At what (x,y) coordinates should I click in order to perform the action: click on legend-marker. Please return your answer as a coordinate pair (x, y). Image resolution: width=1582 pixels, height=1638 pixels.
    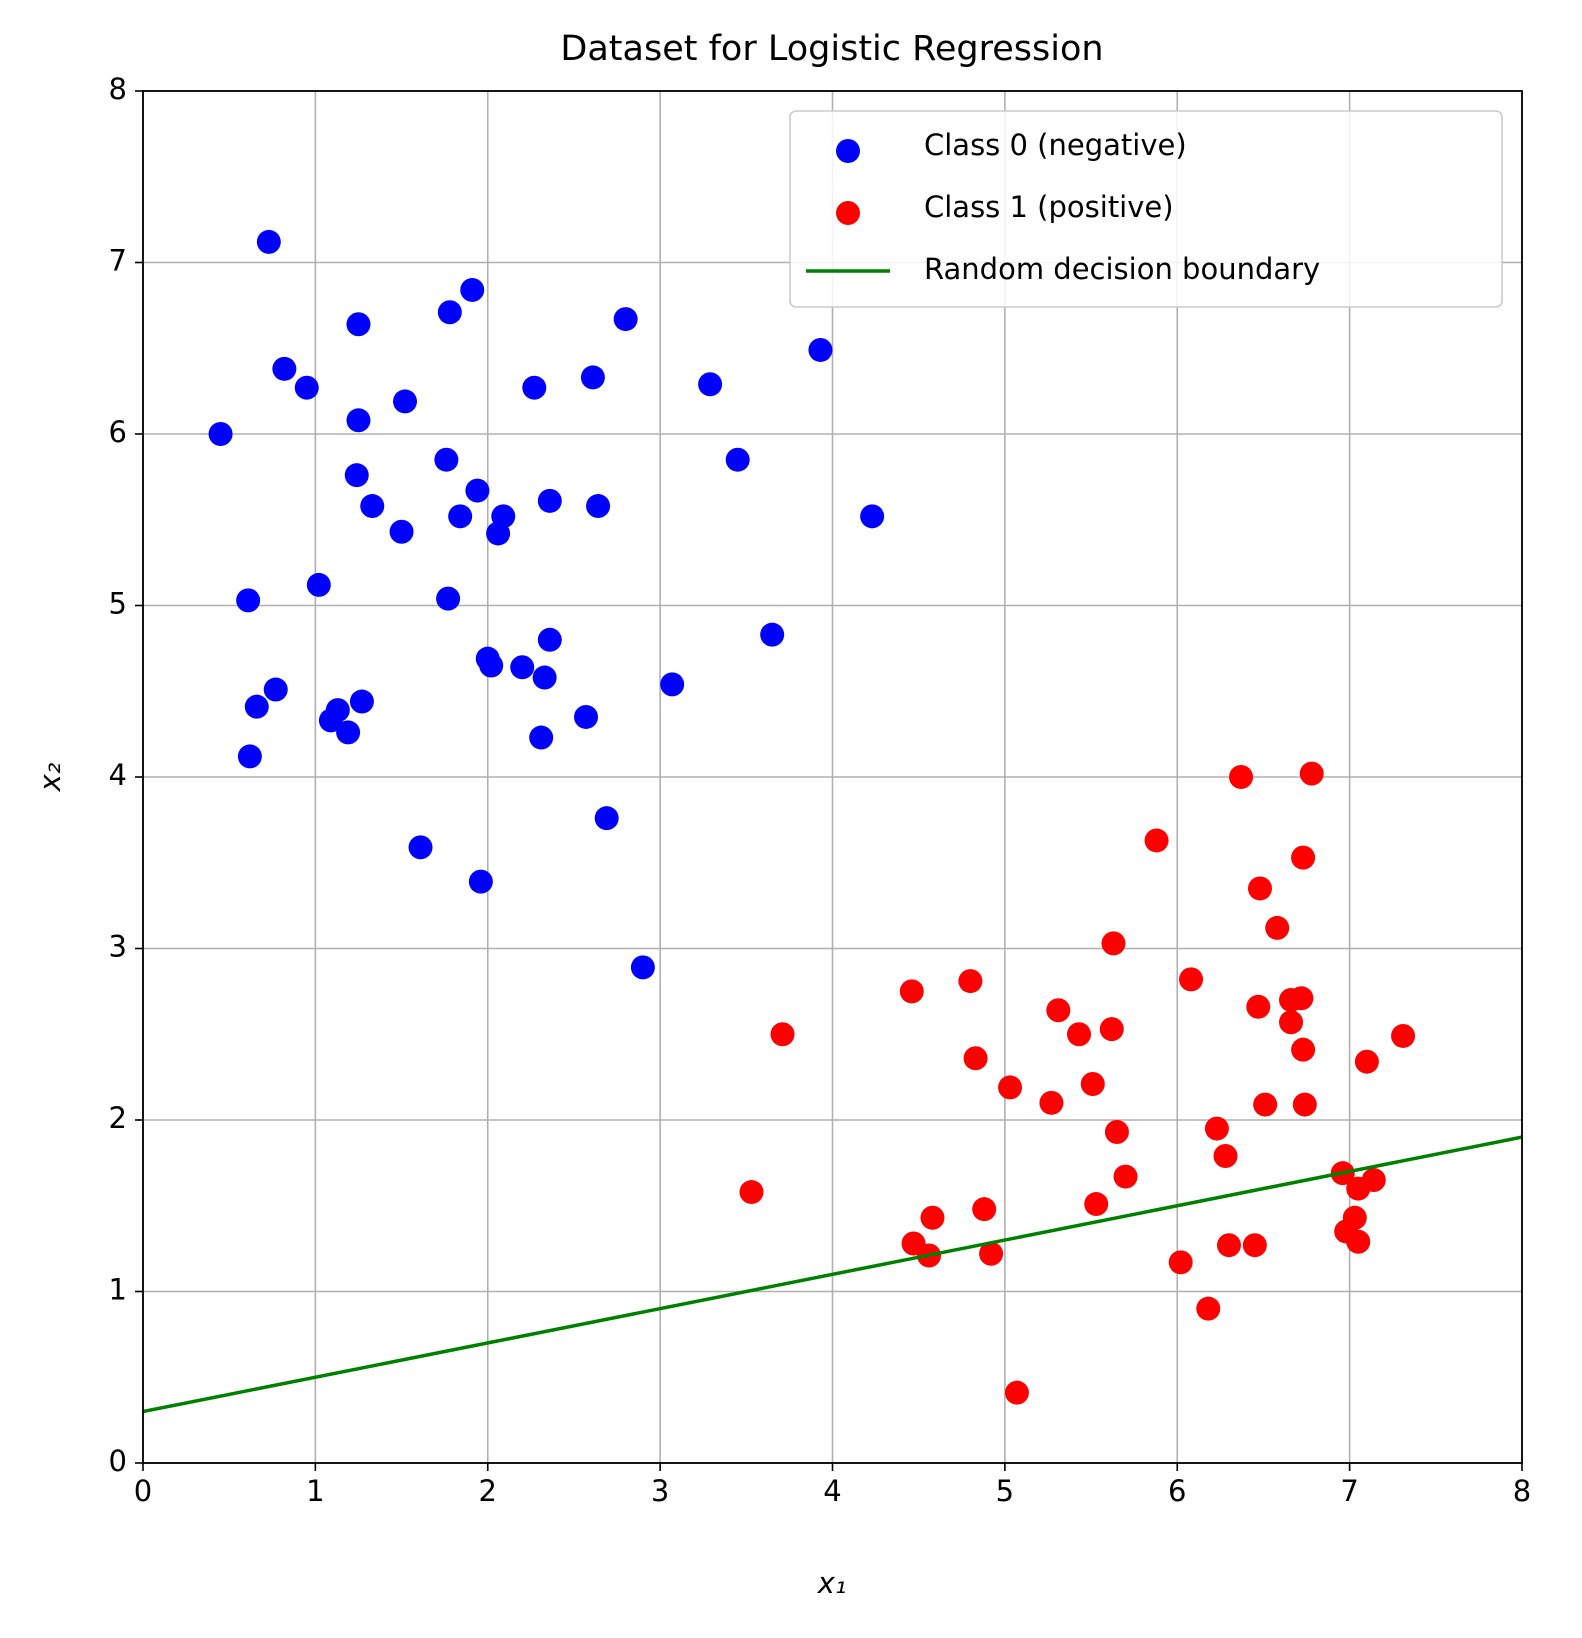
    Looking at the image, I should click on (848, 151).